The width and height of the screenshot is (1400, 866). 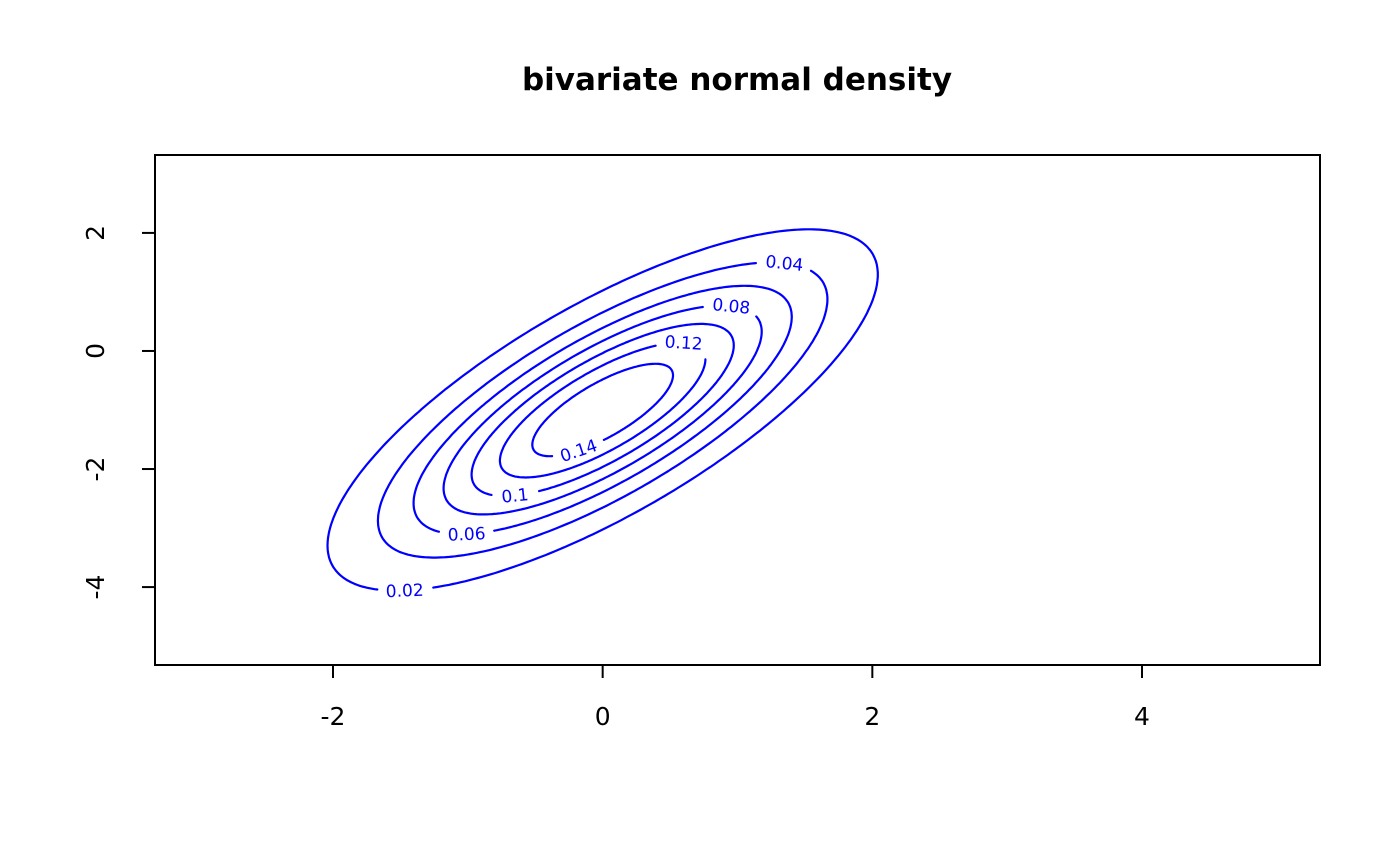 What do you see at coordinates (785, 264) in the screenshot?
I see `contour-label-0.04: 0.04` at bounding box center [785, 264].